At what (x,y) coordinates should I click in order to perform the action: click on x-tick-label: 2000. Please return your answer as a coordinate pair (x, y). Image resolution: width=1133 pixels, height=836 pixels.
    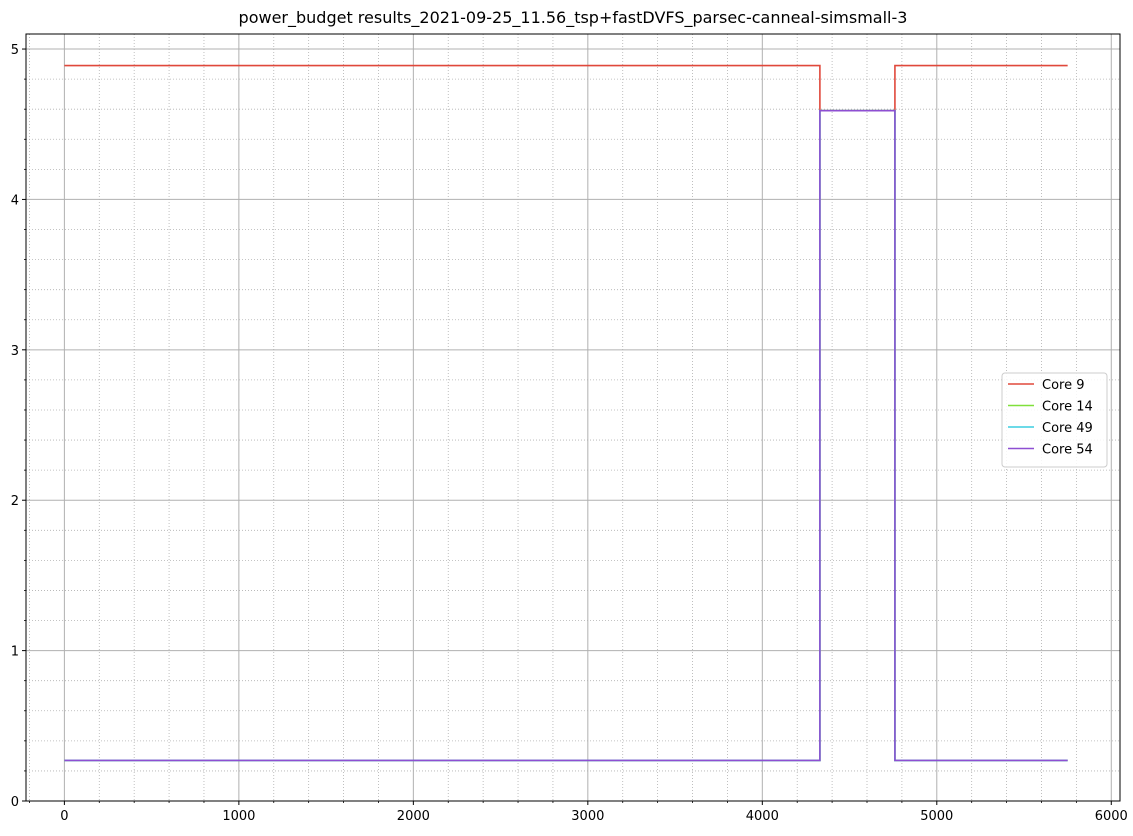
    Looking at the image, I should click on (413, 816).